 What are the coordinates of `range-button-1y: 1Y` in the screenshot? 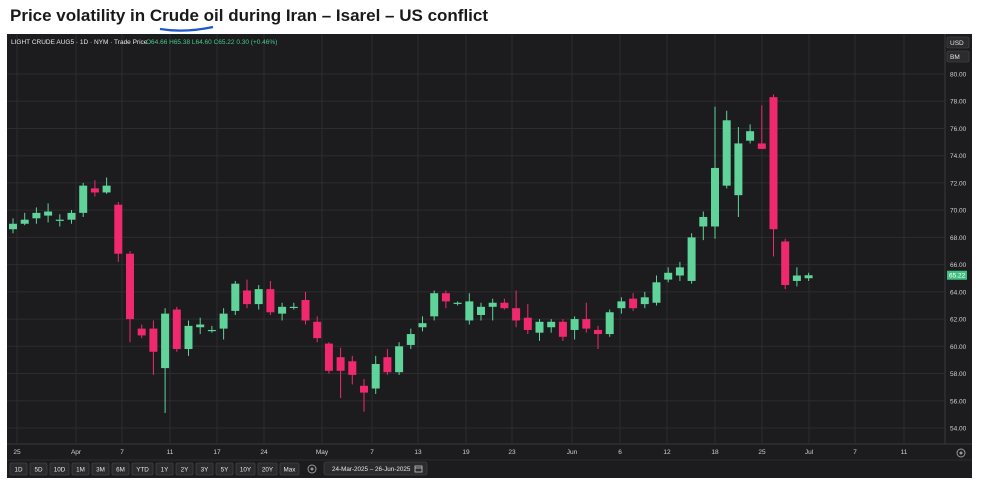 It's located at (164, 469).